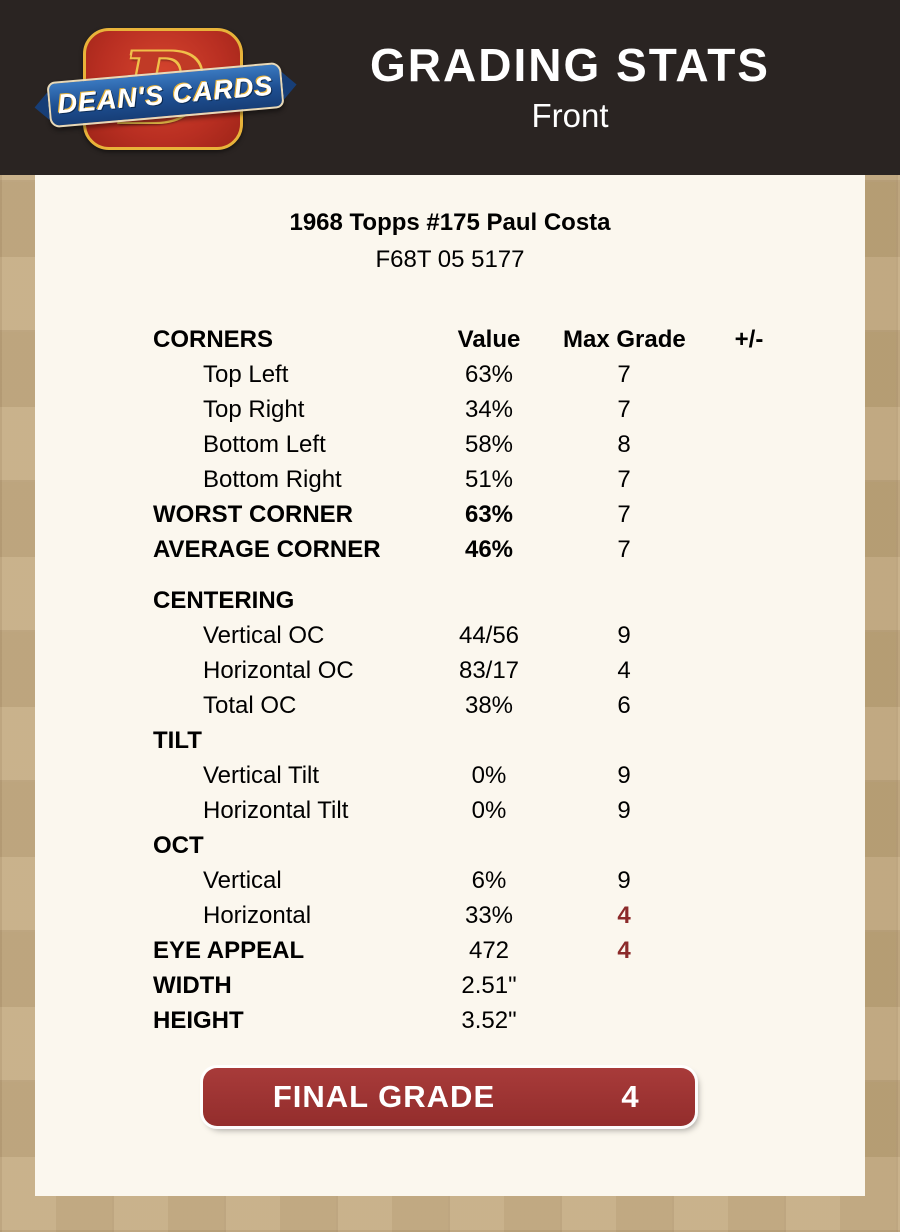  I want to click on table-row: OCT, so click(483, 845).